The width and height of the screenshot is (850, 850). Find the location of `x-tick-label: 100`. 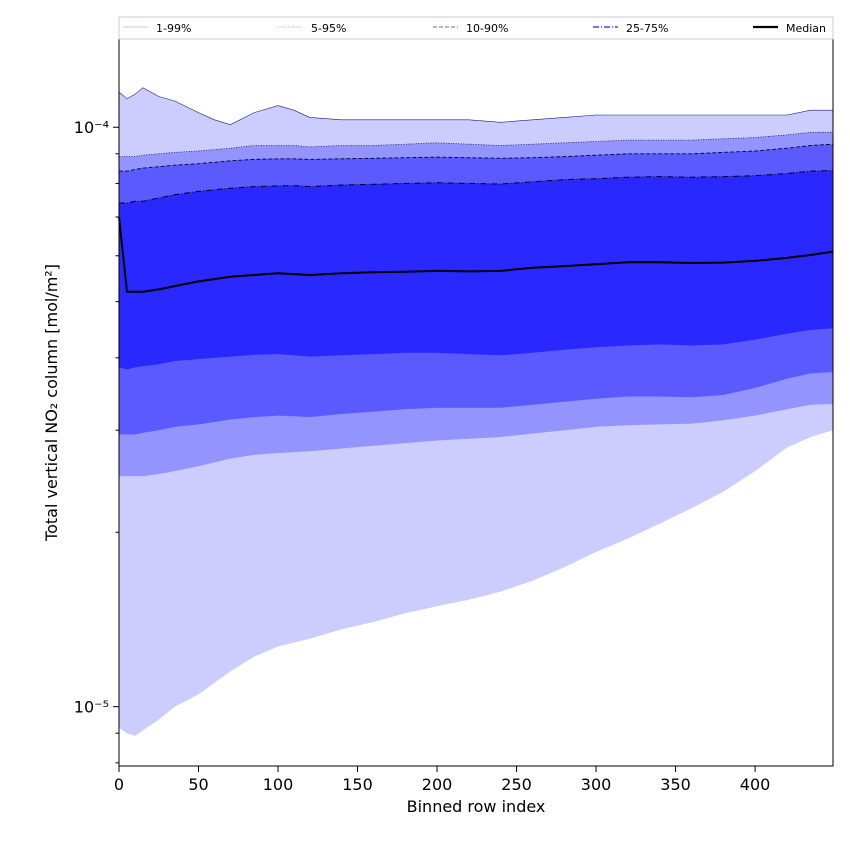

x-tick-label: 100 is located at coordinates (278, 784).